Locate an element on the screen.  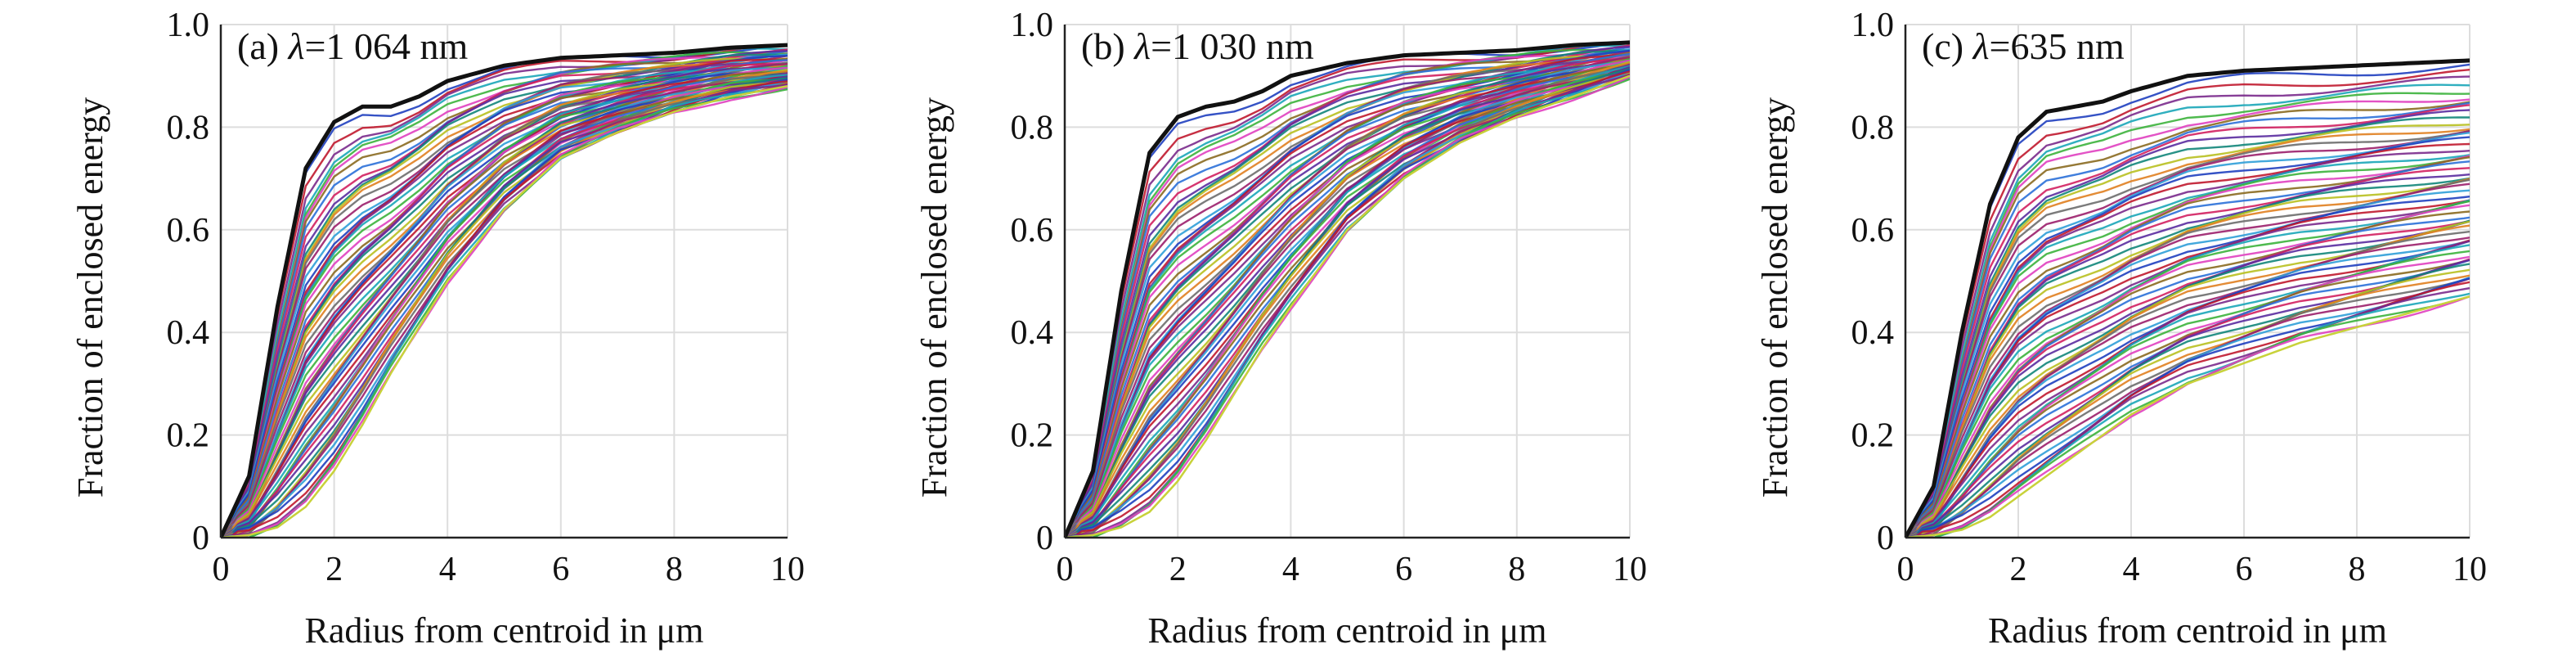
series-line-envelope-lower is located at coordinates (2188, 417).